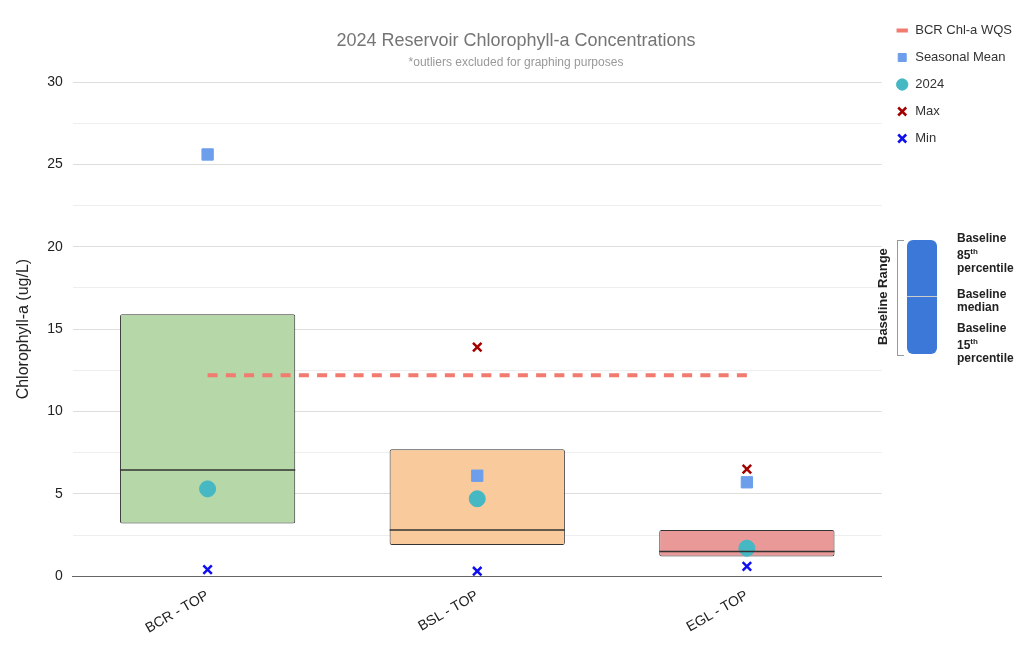 The width and height of the screenshot is (1028, 660). I want to click on legend-label: Max, so click(928, 111).